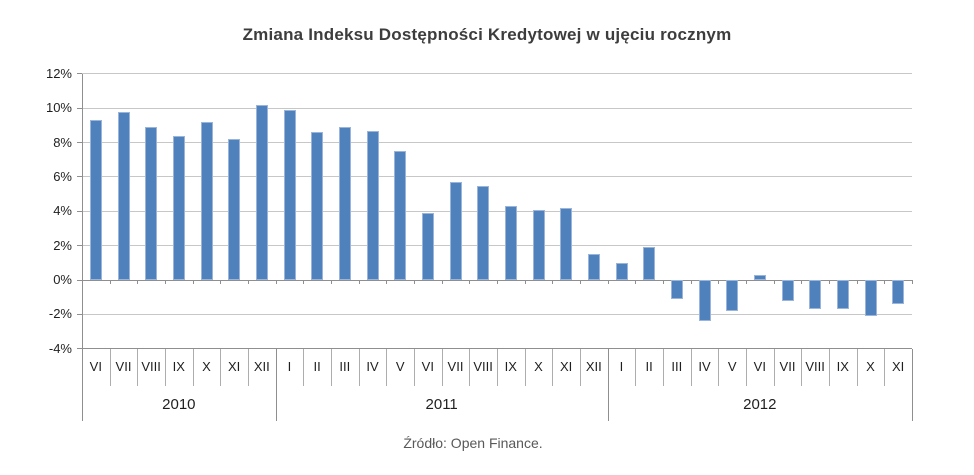 Image resolution: width=974 pixels, height=475 pixels. What do you see at coordinates (566, 243) in the screenshot?
I see `bar-2011-XI` at bounding box center [566, 243].